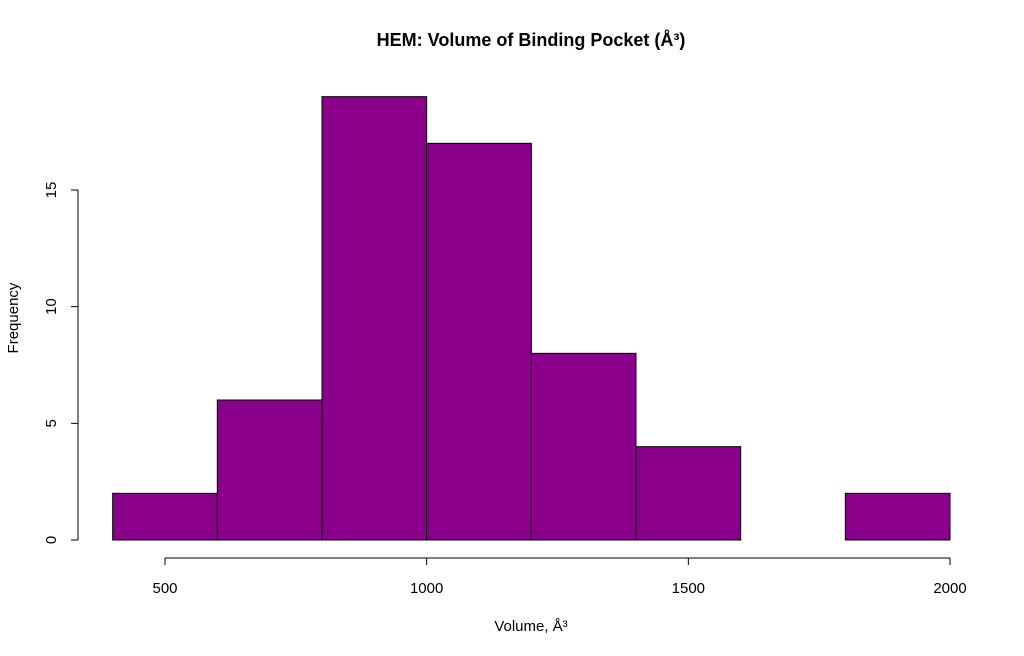 The image size is (1024, 656). What do you see at coordinates (13, 317) in the screenshot?
I see `y-axis-label: Frequency` at bounding box center [13, 317].